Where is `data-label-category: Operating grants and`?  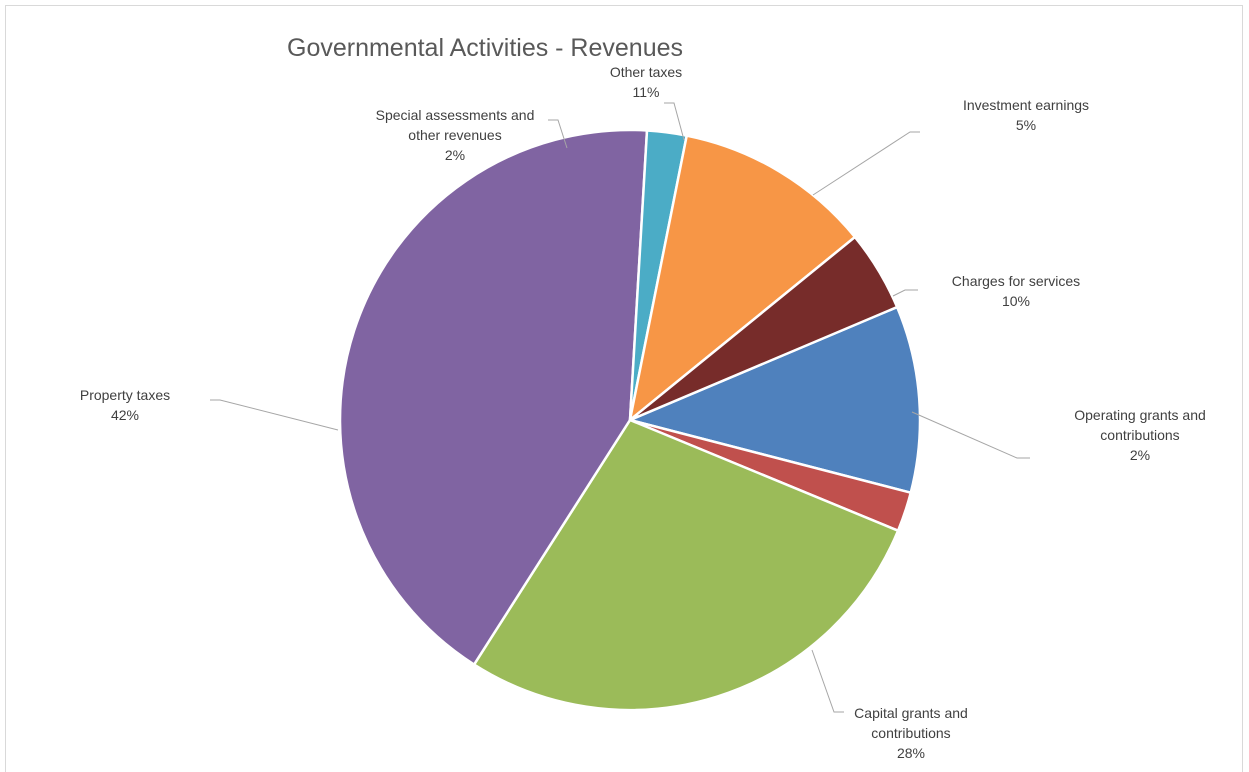
data-label-category: Operating grants and is located at coordinates (1140, 415).